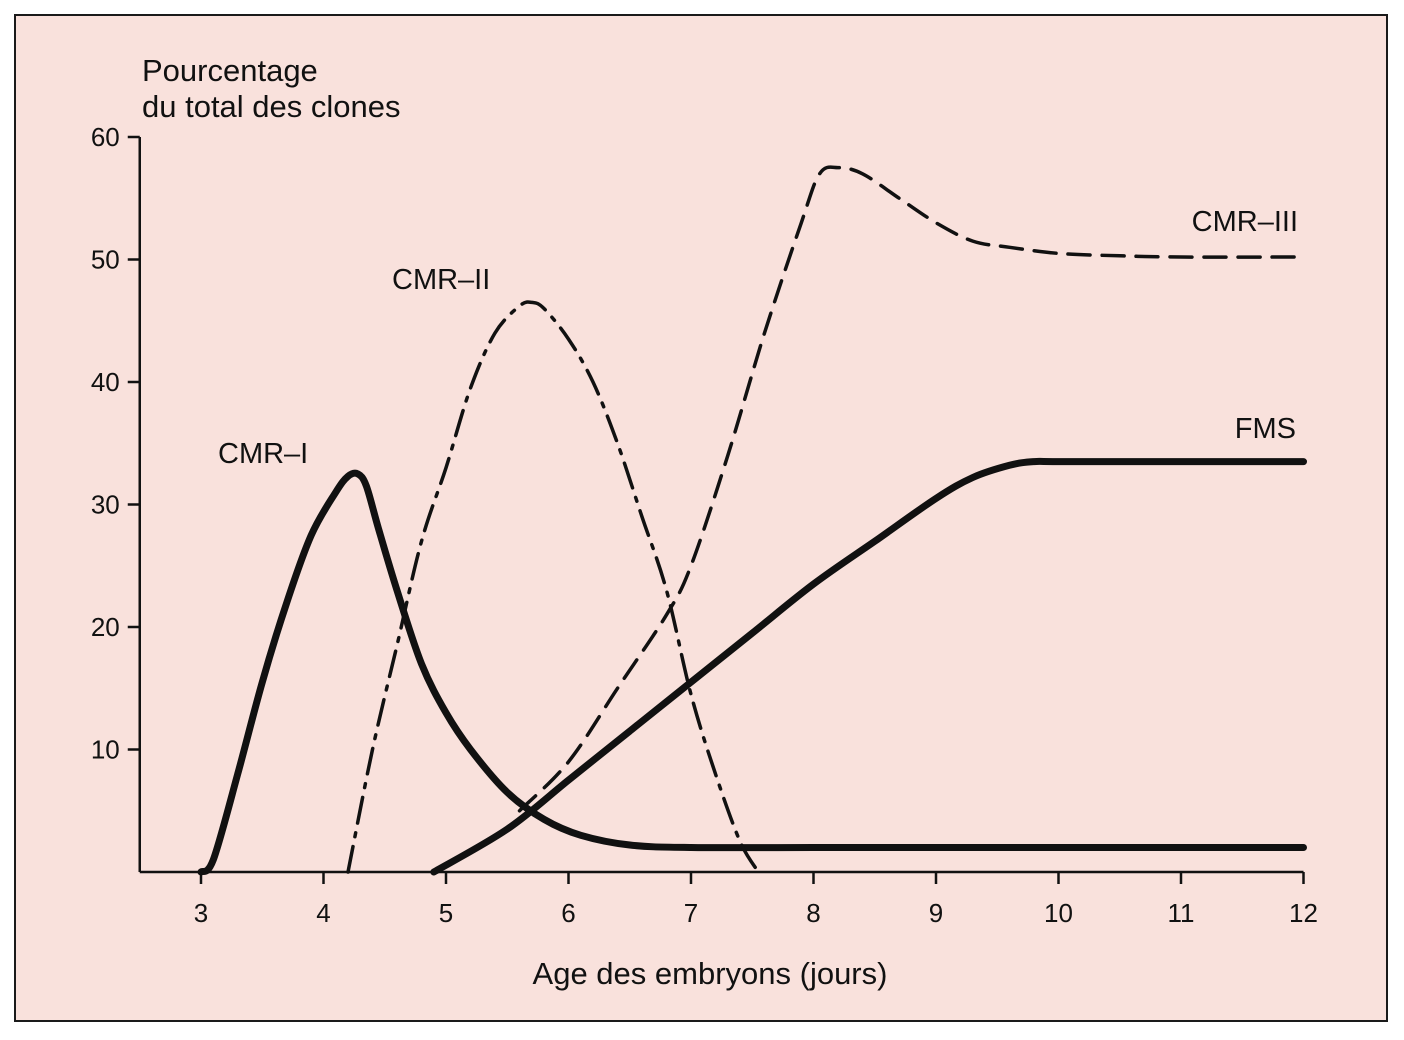 Image resolution: width=1404 pixels, height=1040 pixels. Describe the element at coordinates (105, 750) in the screenshot. I see `y-tick-label: 10` at that location.